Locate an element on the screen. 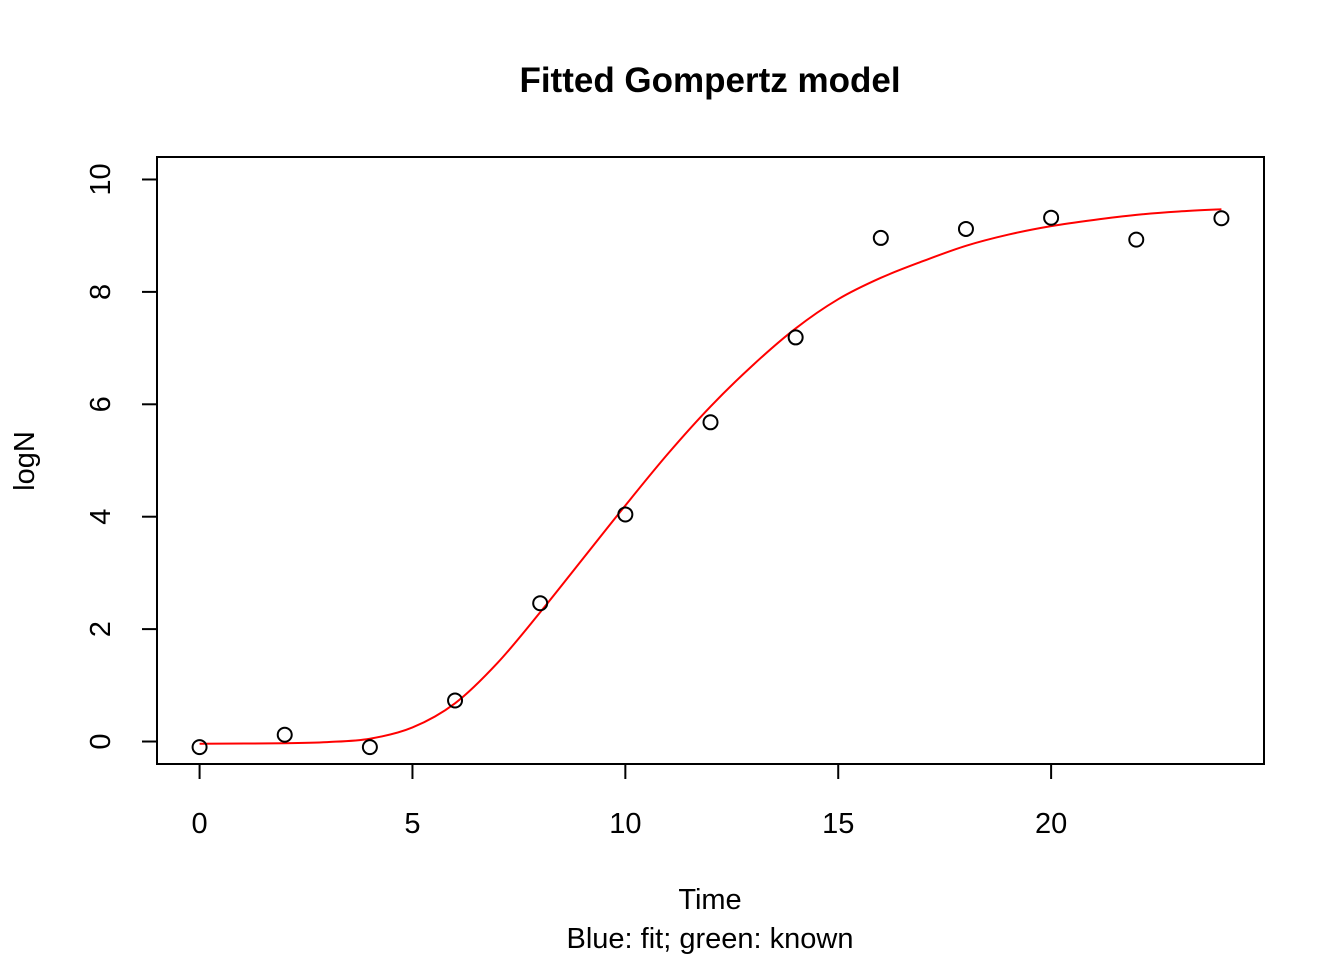  chart-subtitle: Blue: fit; green: known is located at coordinates (710, 939).